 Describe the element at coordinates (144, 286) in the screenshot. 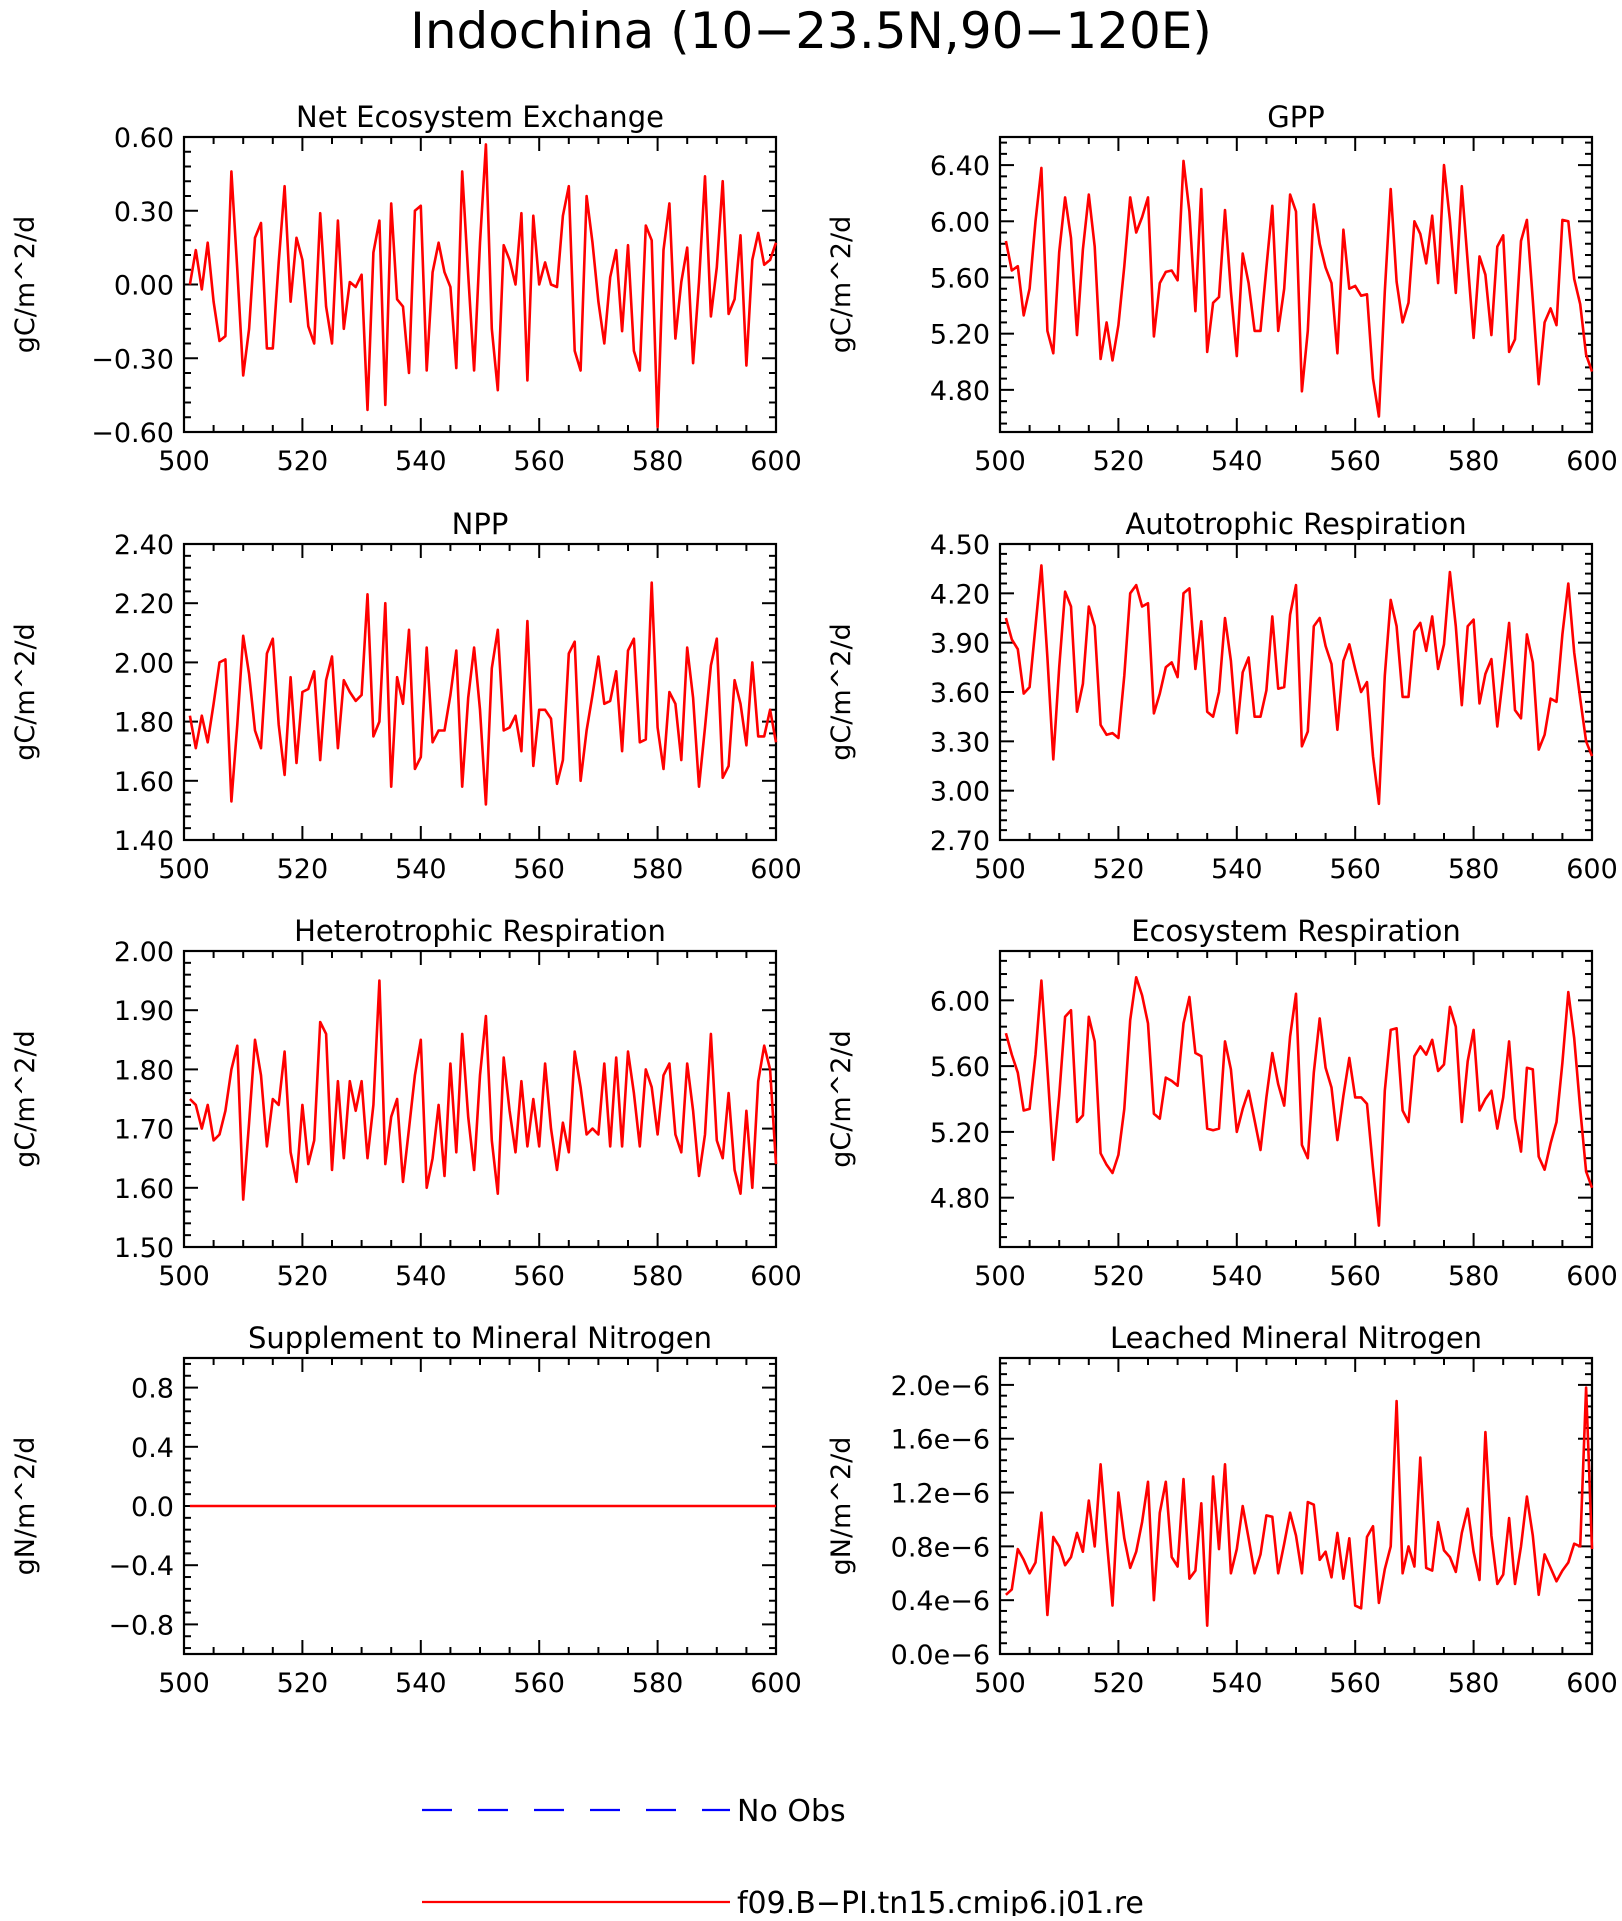

I see `y-tick-label: 0.00` at that location.